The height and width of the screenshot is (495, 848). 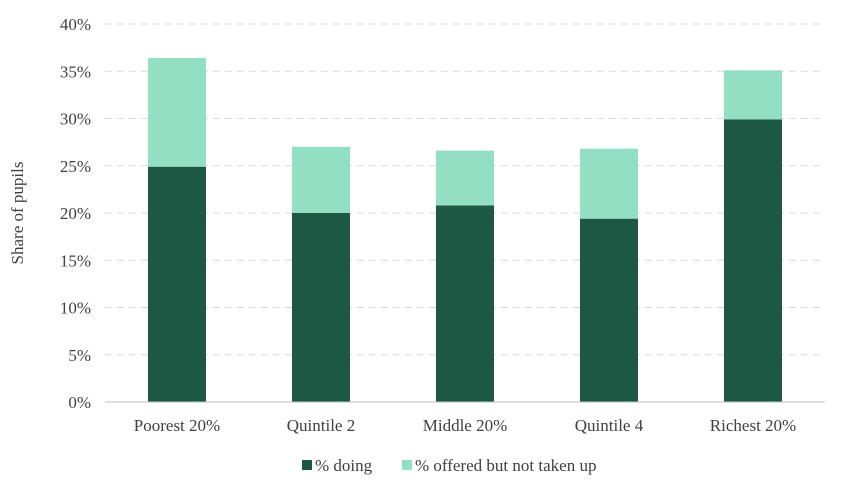 I want to click on x-tick-label: Richest 20%, so click(x=753, y=425).